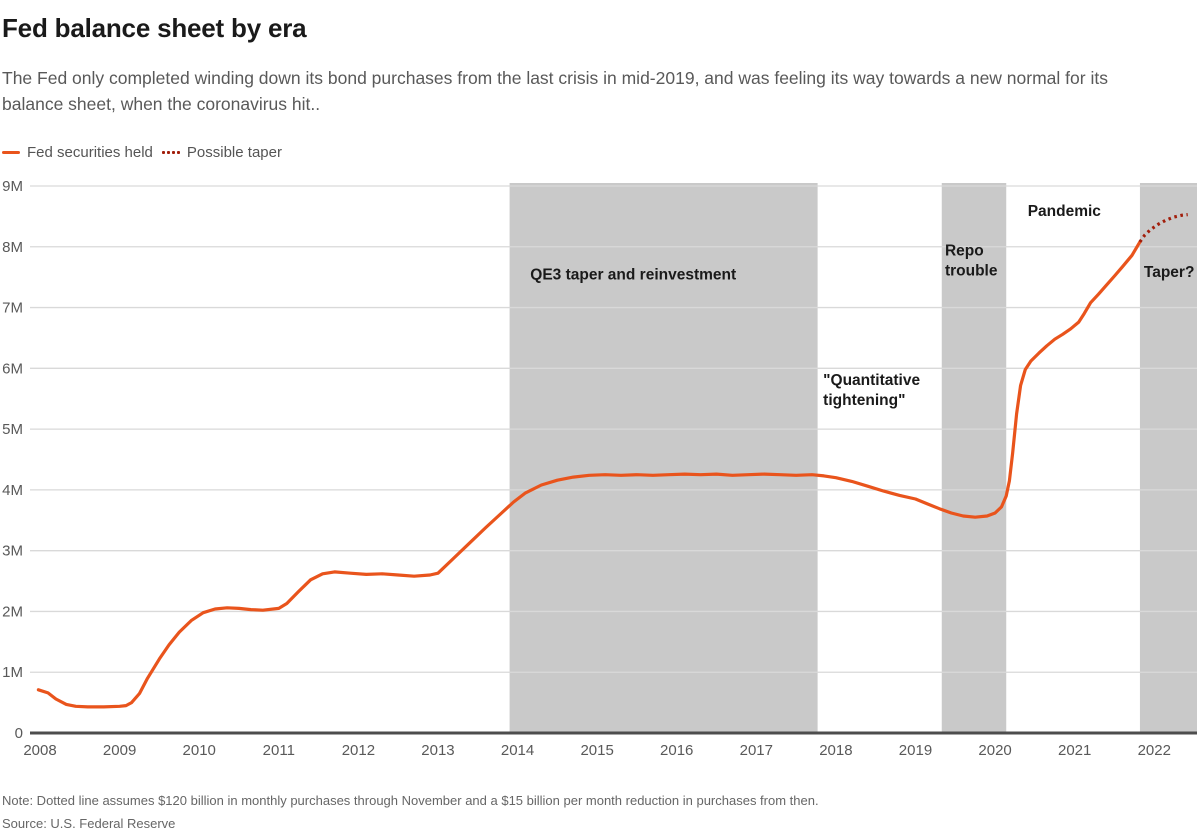 The width and height of the screenshot is (1200, 837). Describe the element at coordinates (12, 247) in the screenshot. I see `y-axis-label: 8M` at that location.